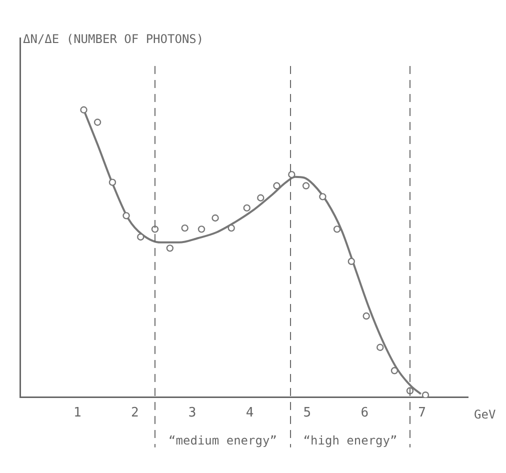 This screenshot has height=473, width=506. What do you see at coordinates (350, 441) in the screenshot?
I see `text: “high energy”` at bounding box center [350, 441].